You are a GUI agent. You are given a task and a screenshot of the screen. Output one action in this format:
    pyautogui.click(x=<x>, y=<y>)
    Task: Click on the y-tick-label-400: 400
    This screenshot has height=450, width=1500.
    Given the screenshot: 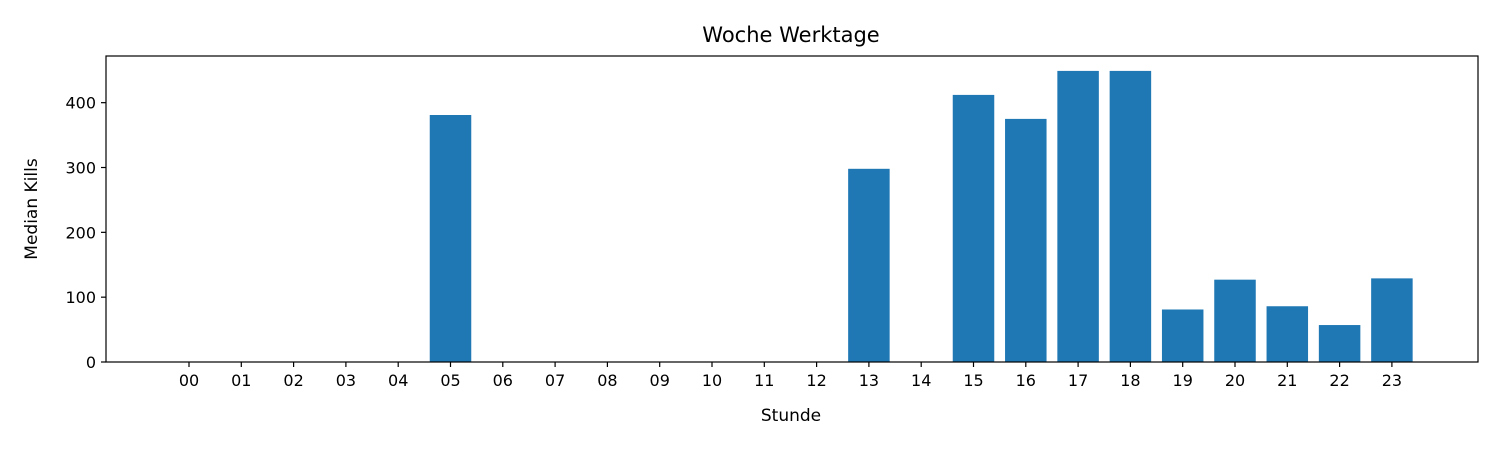 What is the action you would take?
    pyautogui.click(x=80, y=103)
    